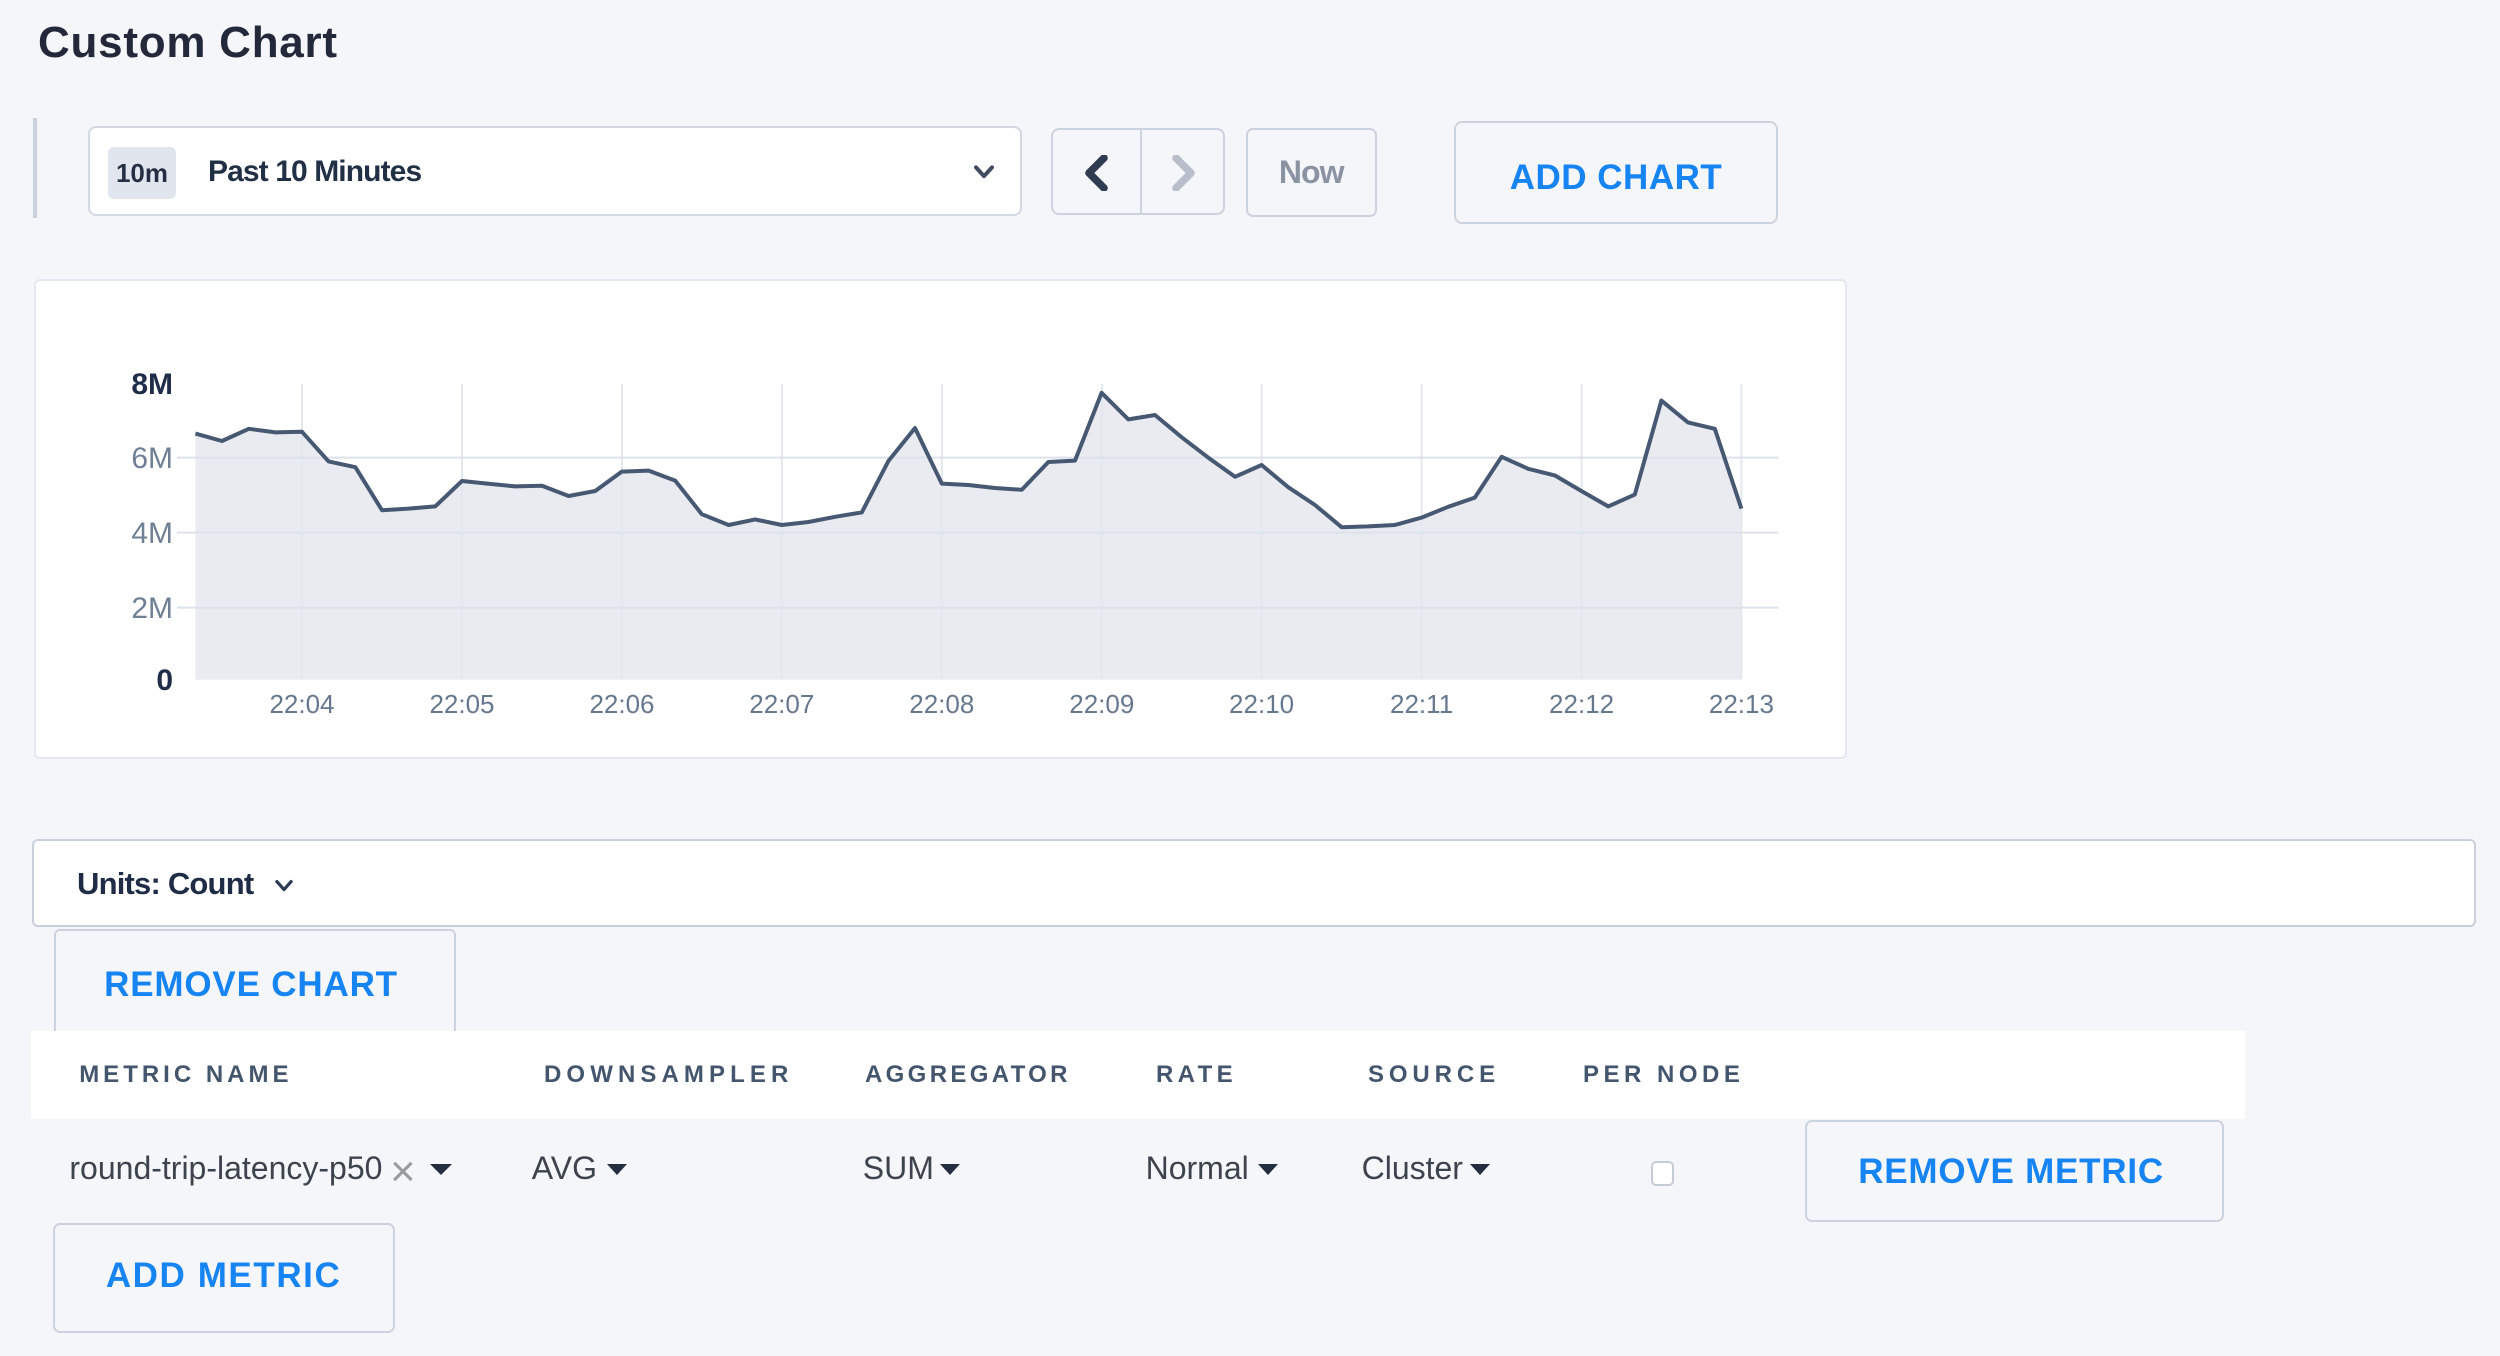 The image size is (2500, 1356). I want to click on svg-text: 22:09, so click(1101, 704).